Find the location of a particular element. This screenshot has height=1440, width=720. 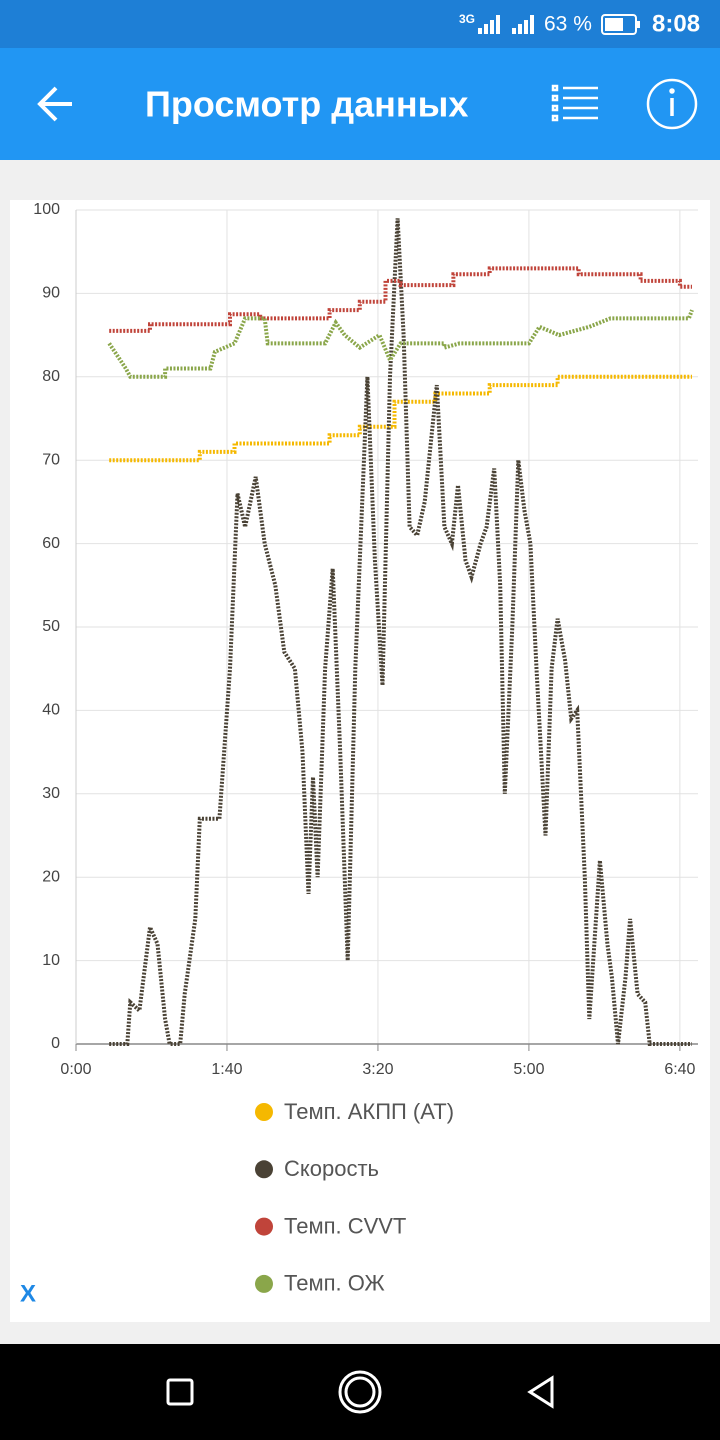

status-bar is located at coordinates (360, 24).